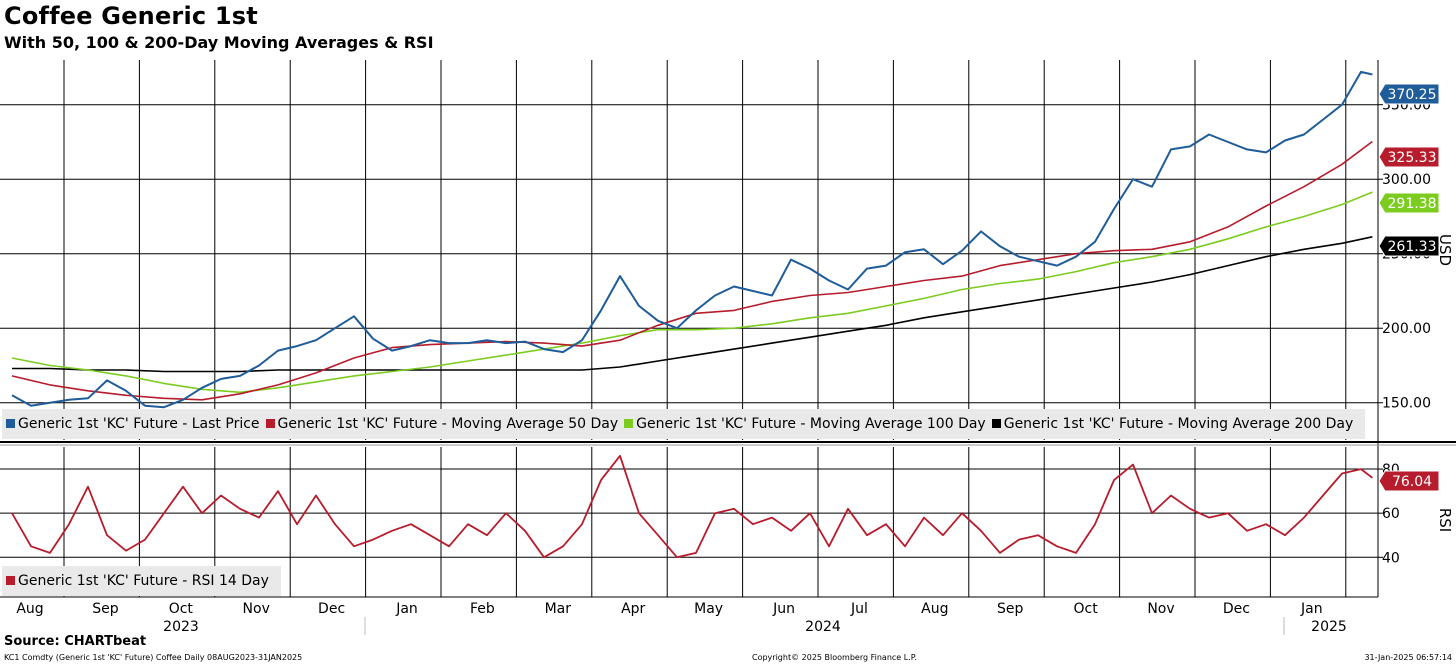 The width and height of the screenshot is (1456, 665). What do you see at coordinates (482, 609) in the screenshot?
I see `x-month-label: Feb` at bounding box center [482, 609].